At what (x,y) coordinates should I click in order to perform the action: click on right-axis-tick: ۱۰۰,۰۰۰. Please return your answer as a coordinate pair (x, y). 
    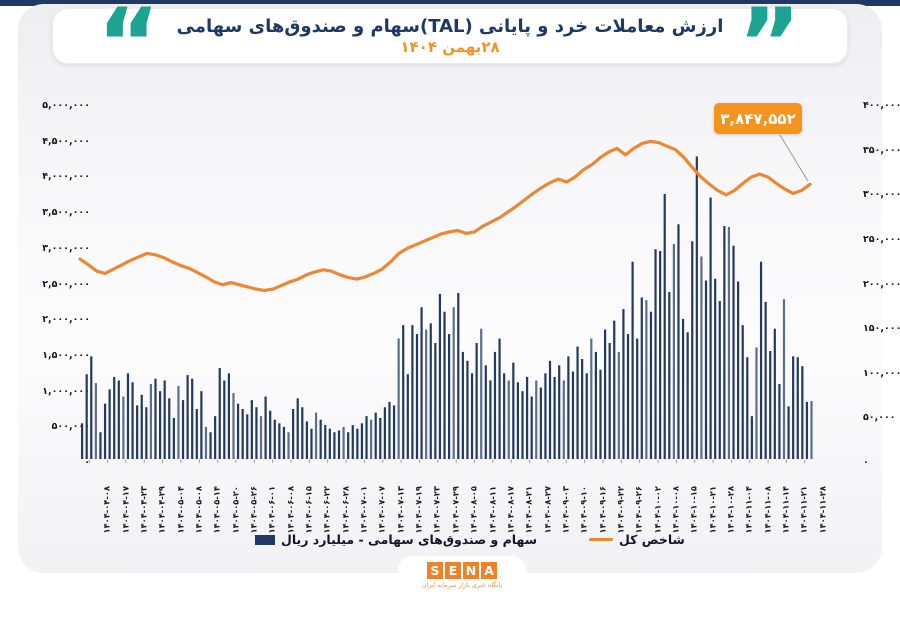
    Looking at the image, I should click on (881, 373).